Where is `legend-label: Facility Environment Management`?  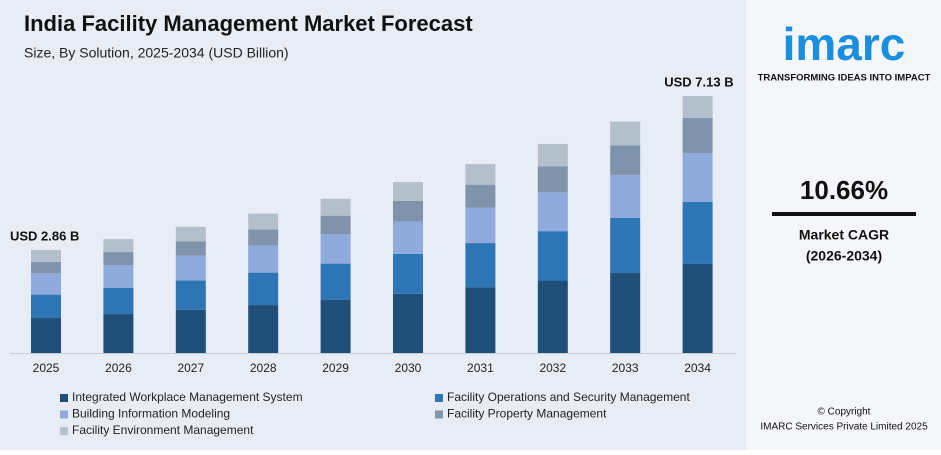 legend-label: Facility Environment Management is located at coordinates (163, 430).